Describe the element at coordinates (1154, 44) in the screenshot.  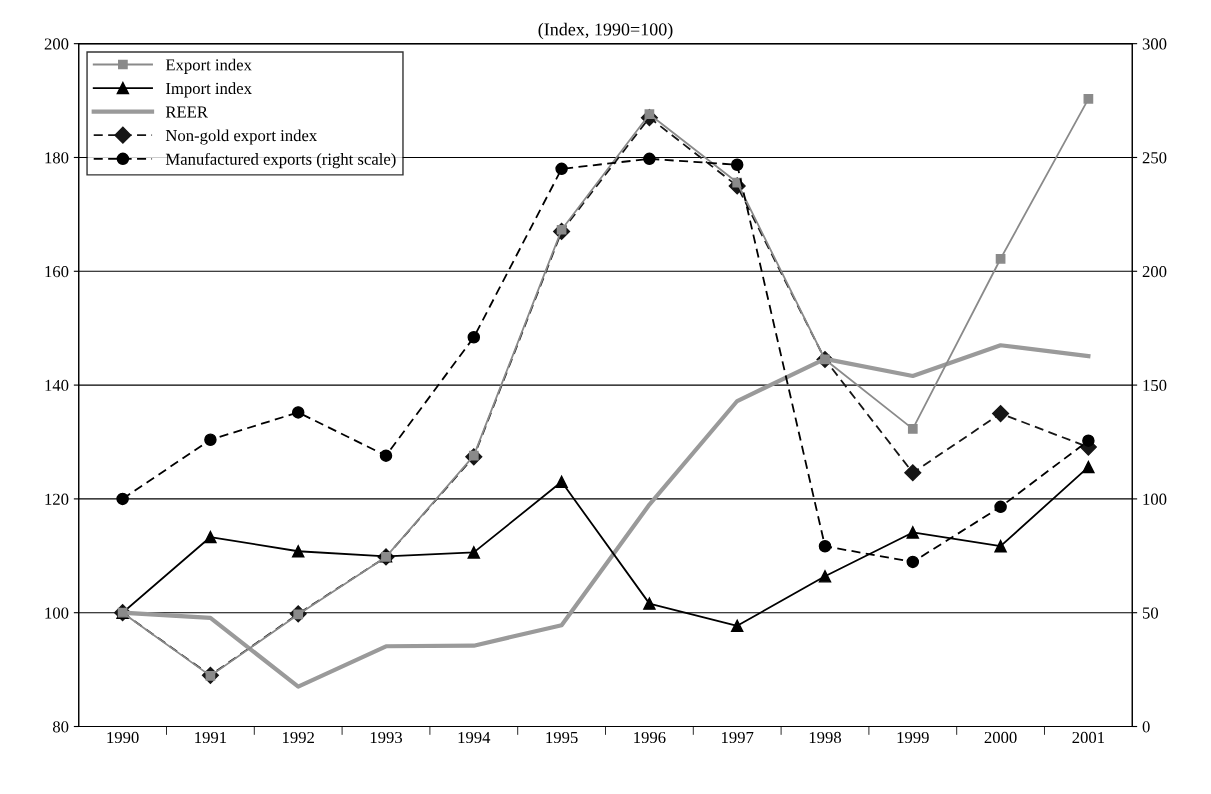
I see `y2-tick-label: 300` at that location.